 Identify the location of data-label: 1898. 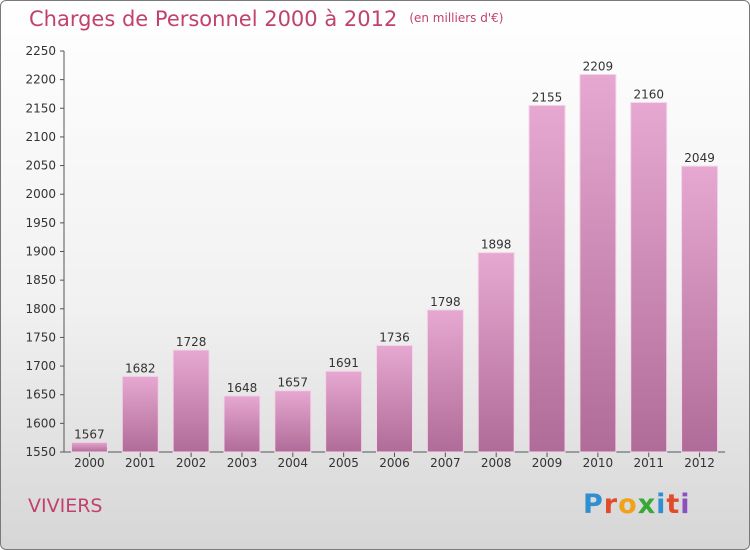
(496, 245).